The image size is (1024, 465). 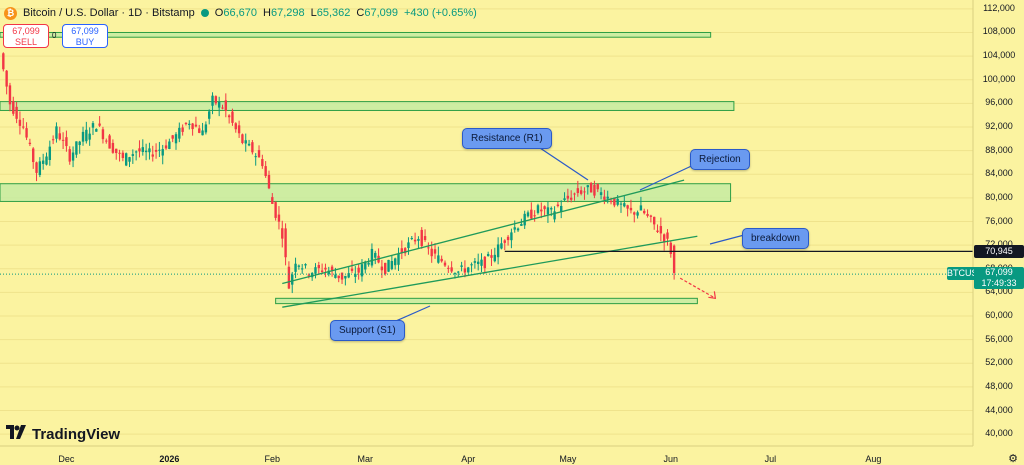 What do you see at coordinates (109, 13) in the screenshot?
I see `symbol-title: Bitcoin / U.S. Dollar · 1D · Bitstamp` at bounding box center [109, 13].